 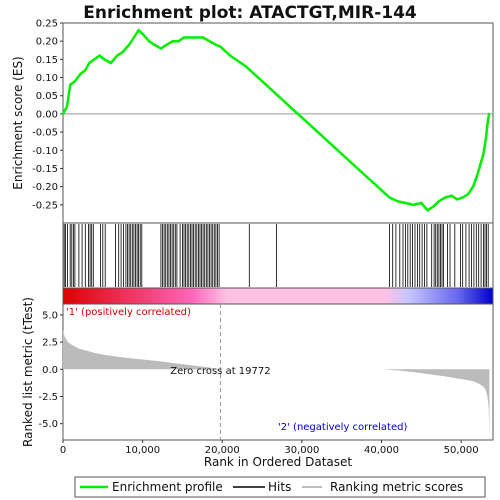 I want to click on es-y-tick-label: -0.20, so click(x=45, y=187).